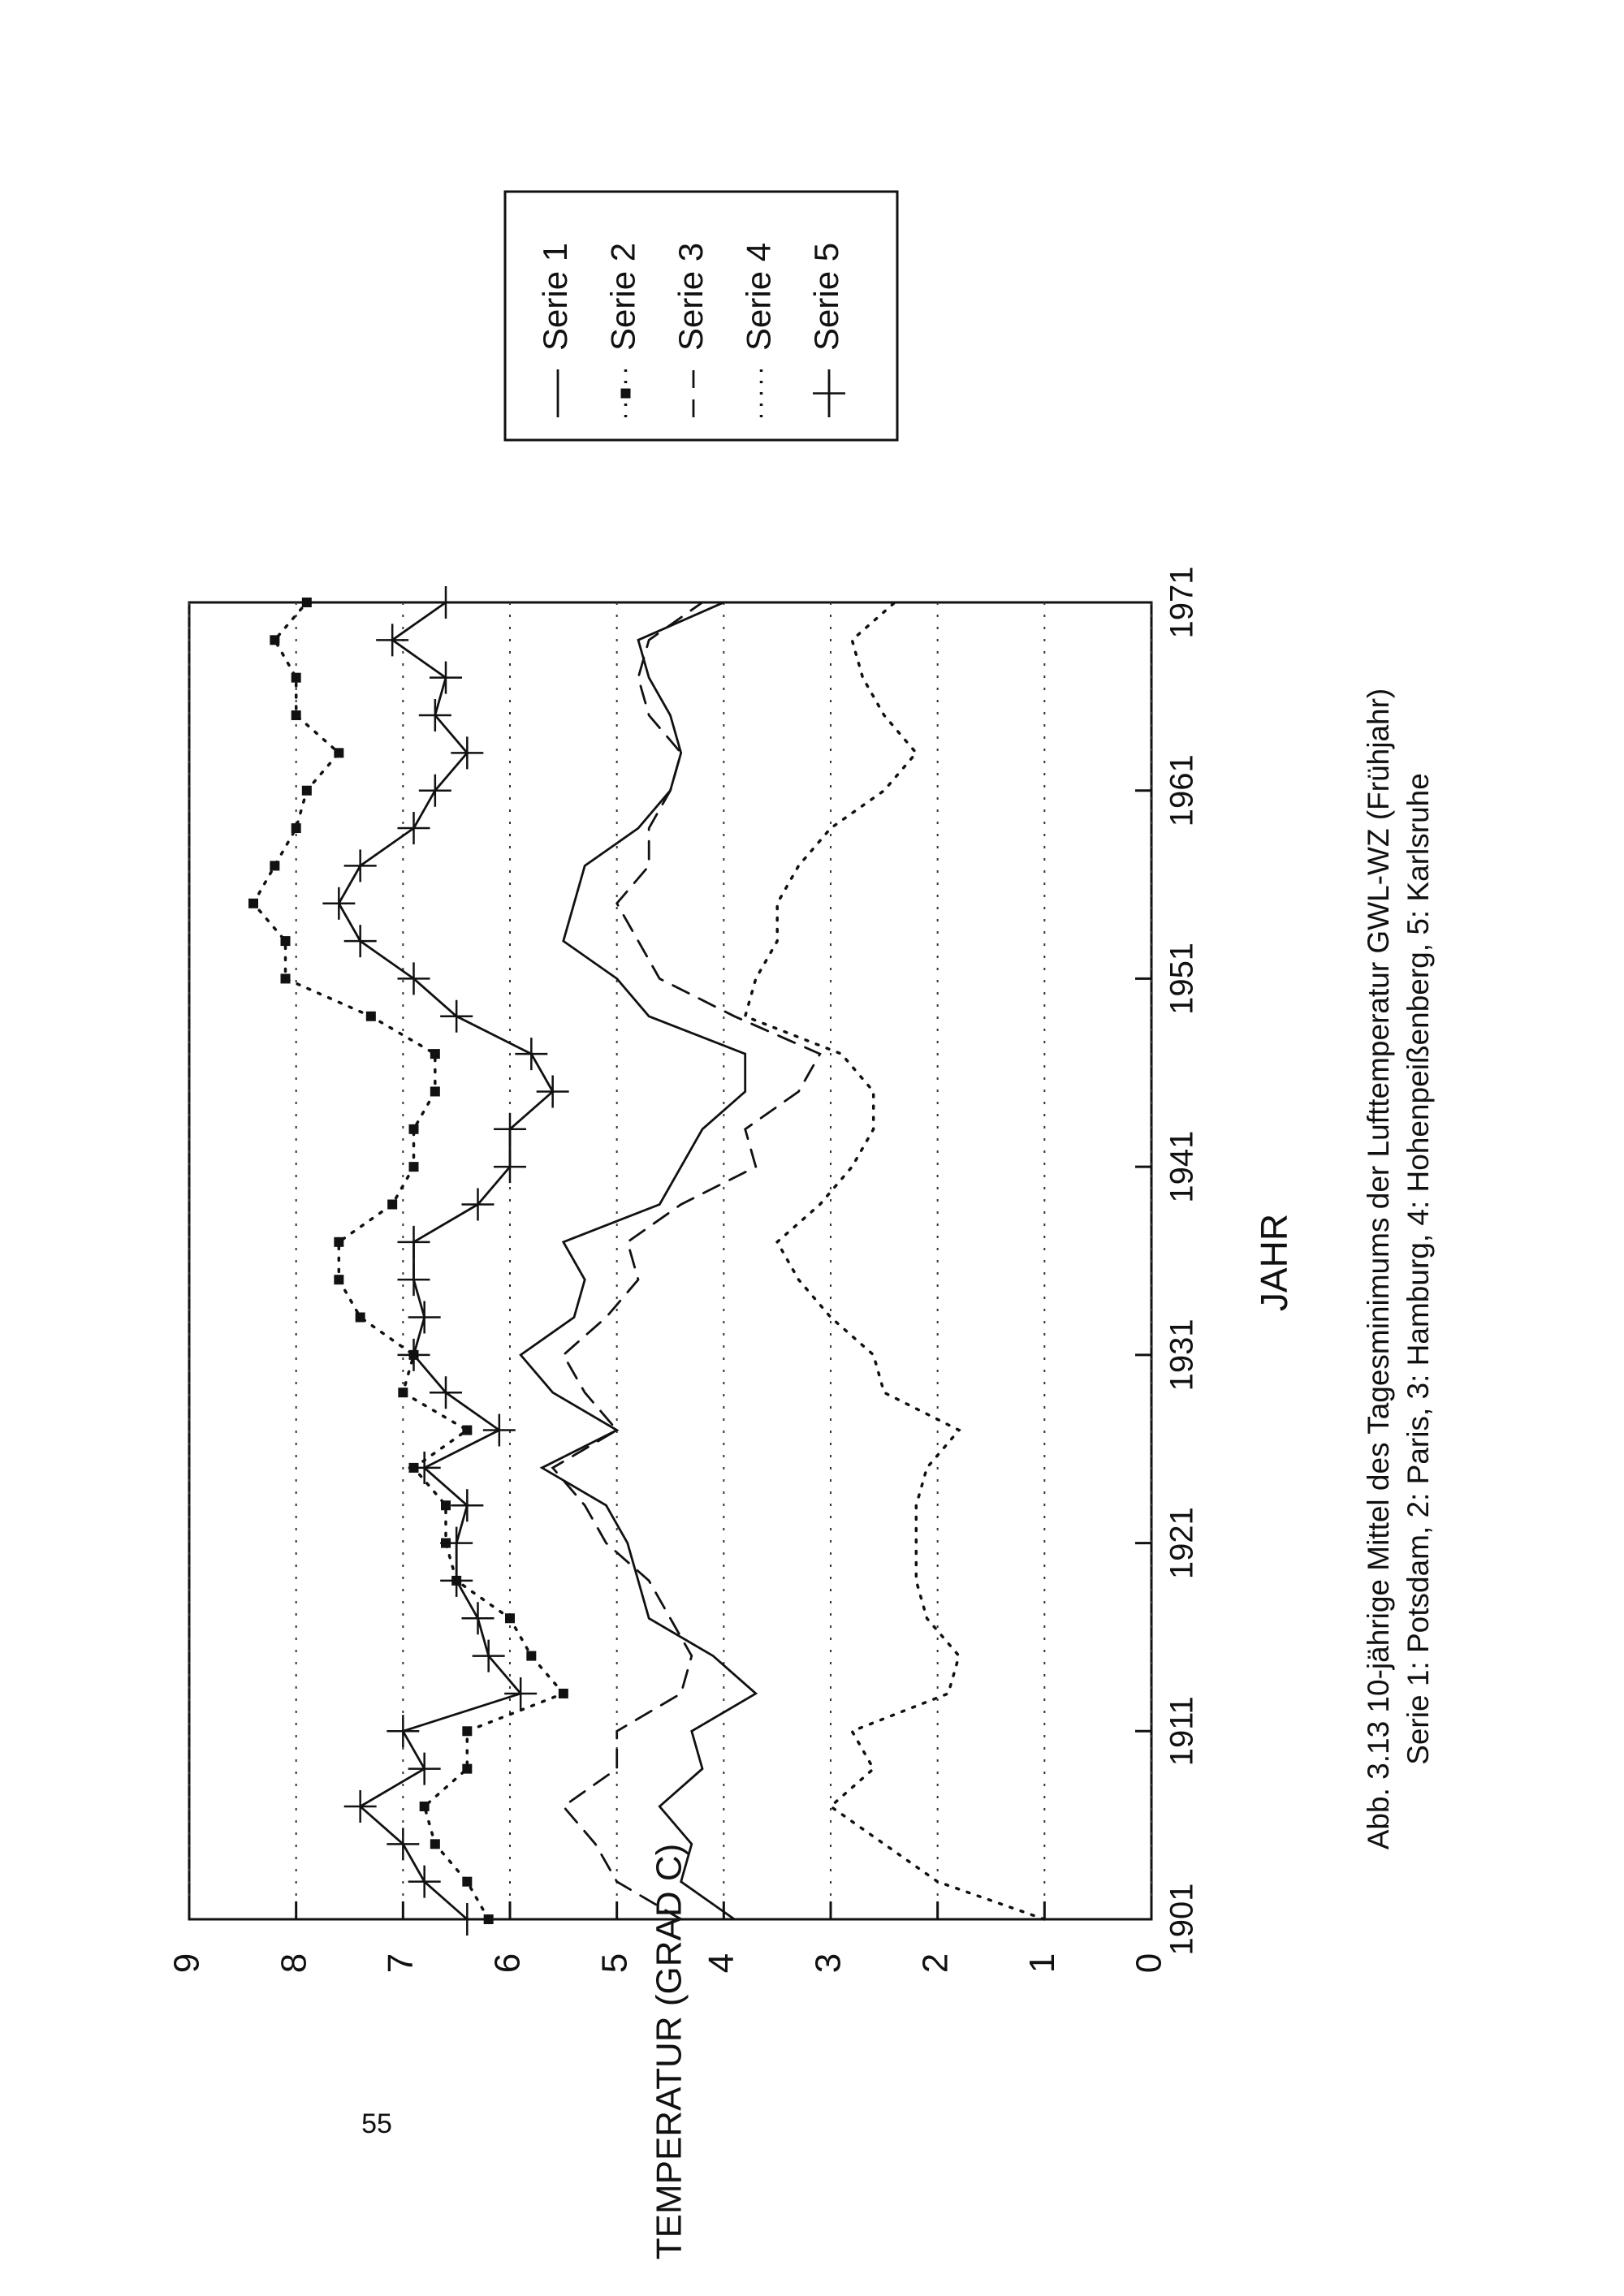 The image size is (1624, 2296). Describe the element at coordinates (1274, 1262) in the screenshot. I see `x-axis-title: JAHR` at that location.